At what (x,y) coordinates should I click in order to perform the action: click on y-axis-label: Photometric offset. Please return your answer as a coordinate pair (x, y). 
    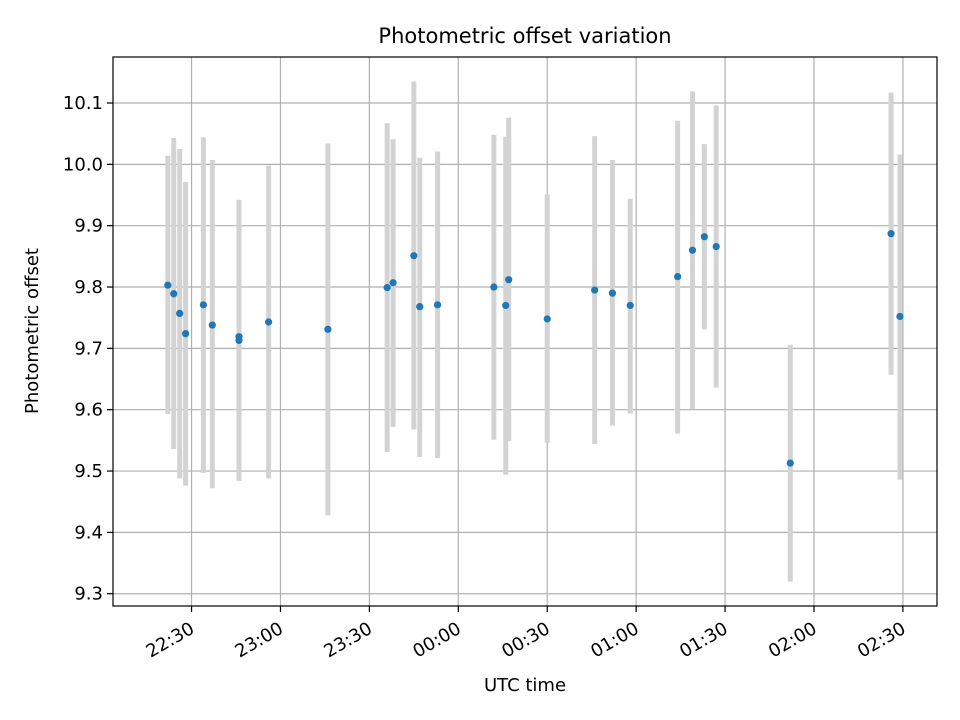
    Looking at the image, I should click on (32, 331).